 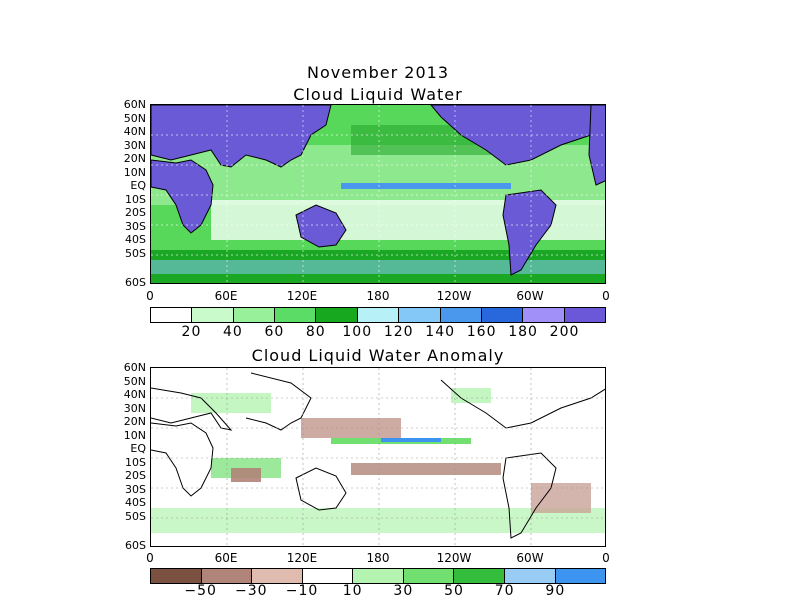 I want to click on map2-lat-label: EQ, so click(x=138, y=448).